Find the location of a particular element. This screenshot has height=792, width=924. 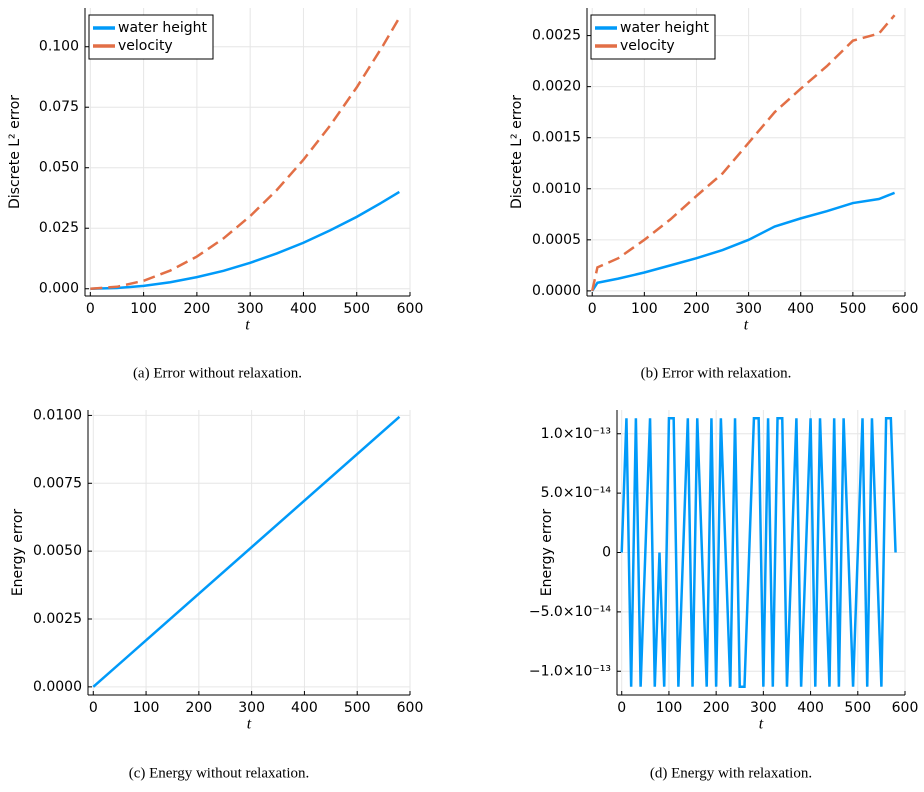

caption: (a) Error without relaxation. is located at coordinates (217, 373).